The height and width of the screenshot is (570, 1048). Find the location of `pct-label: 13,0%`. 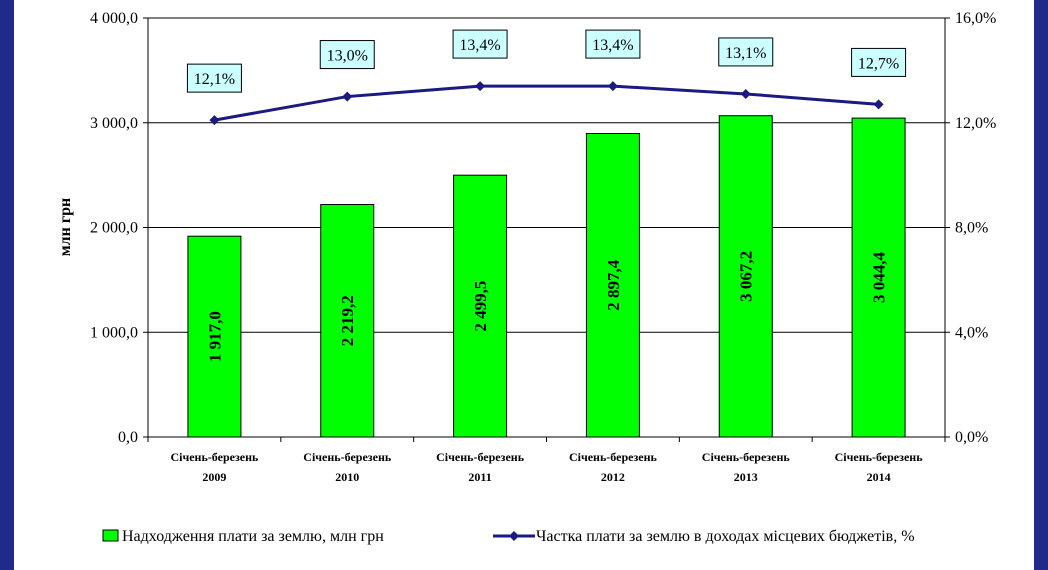

pct-label: 13,0% is located at coordinates (347, 56).